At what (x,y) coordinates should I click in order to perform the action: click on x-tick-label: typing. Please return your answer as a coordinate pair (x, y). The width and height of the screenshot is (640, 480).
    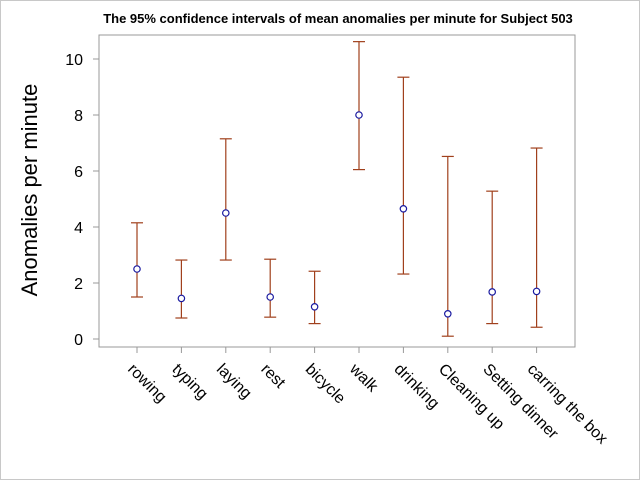
    Looking at the image, I should click on (190, 382).